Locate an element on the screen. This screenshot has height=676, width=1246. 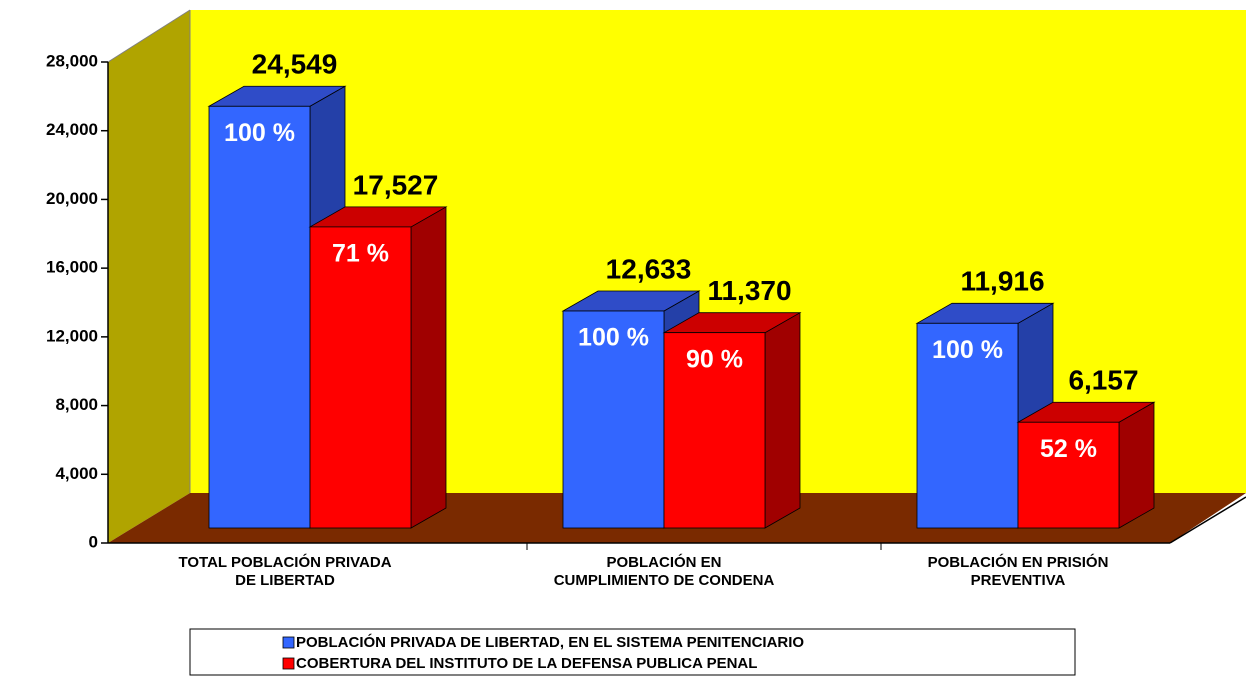
value-label: 11,370 is located at coordinates (749, 290).